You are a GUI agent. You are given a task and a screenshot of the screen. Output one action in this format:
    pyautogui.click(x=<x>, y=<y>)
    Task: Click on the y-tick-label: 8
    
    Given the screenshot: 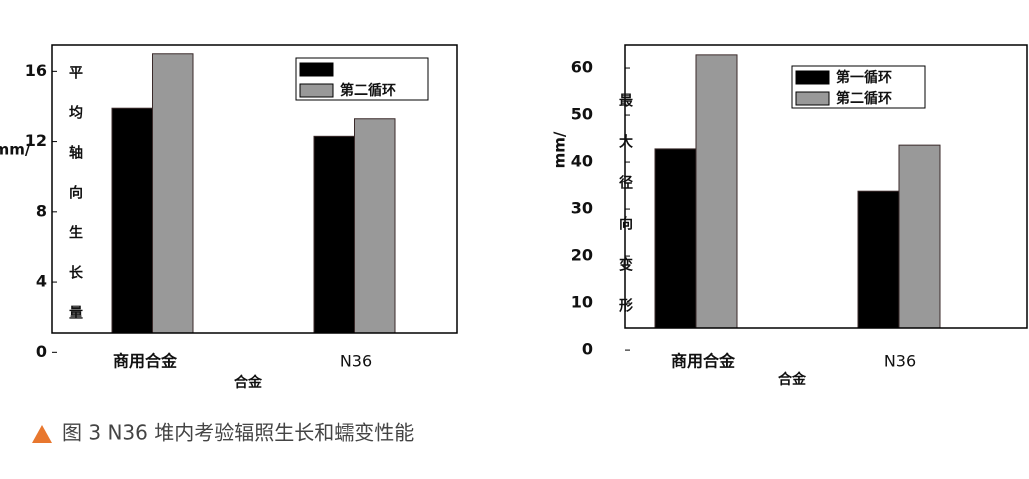 What is the action you would take?
    pyautogui.click(x=41, y=210)
    